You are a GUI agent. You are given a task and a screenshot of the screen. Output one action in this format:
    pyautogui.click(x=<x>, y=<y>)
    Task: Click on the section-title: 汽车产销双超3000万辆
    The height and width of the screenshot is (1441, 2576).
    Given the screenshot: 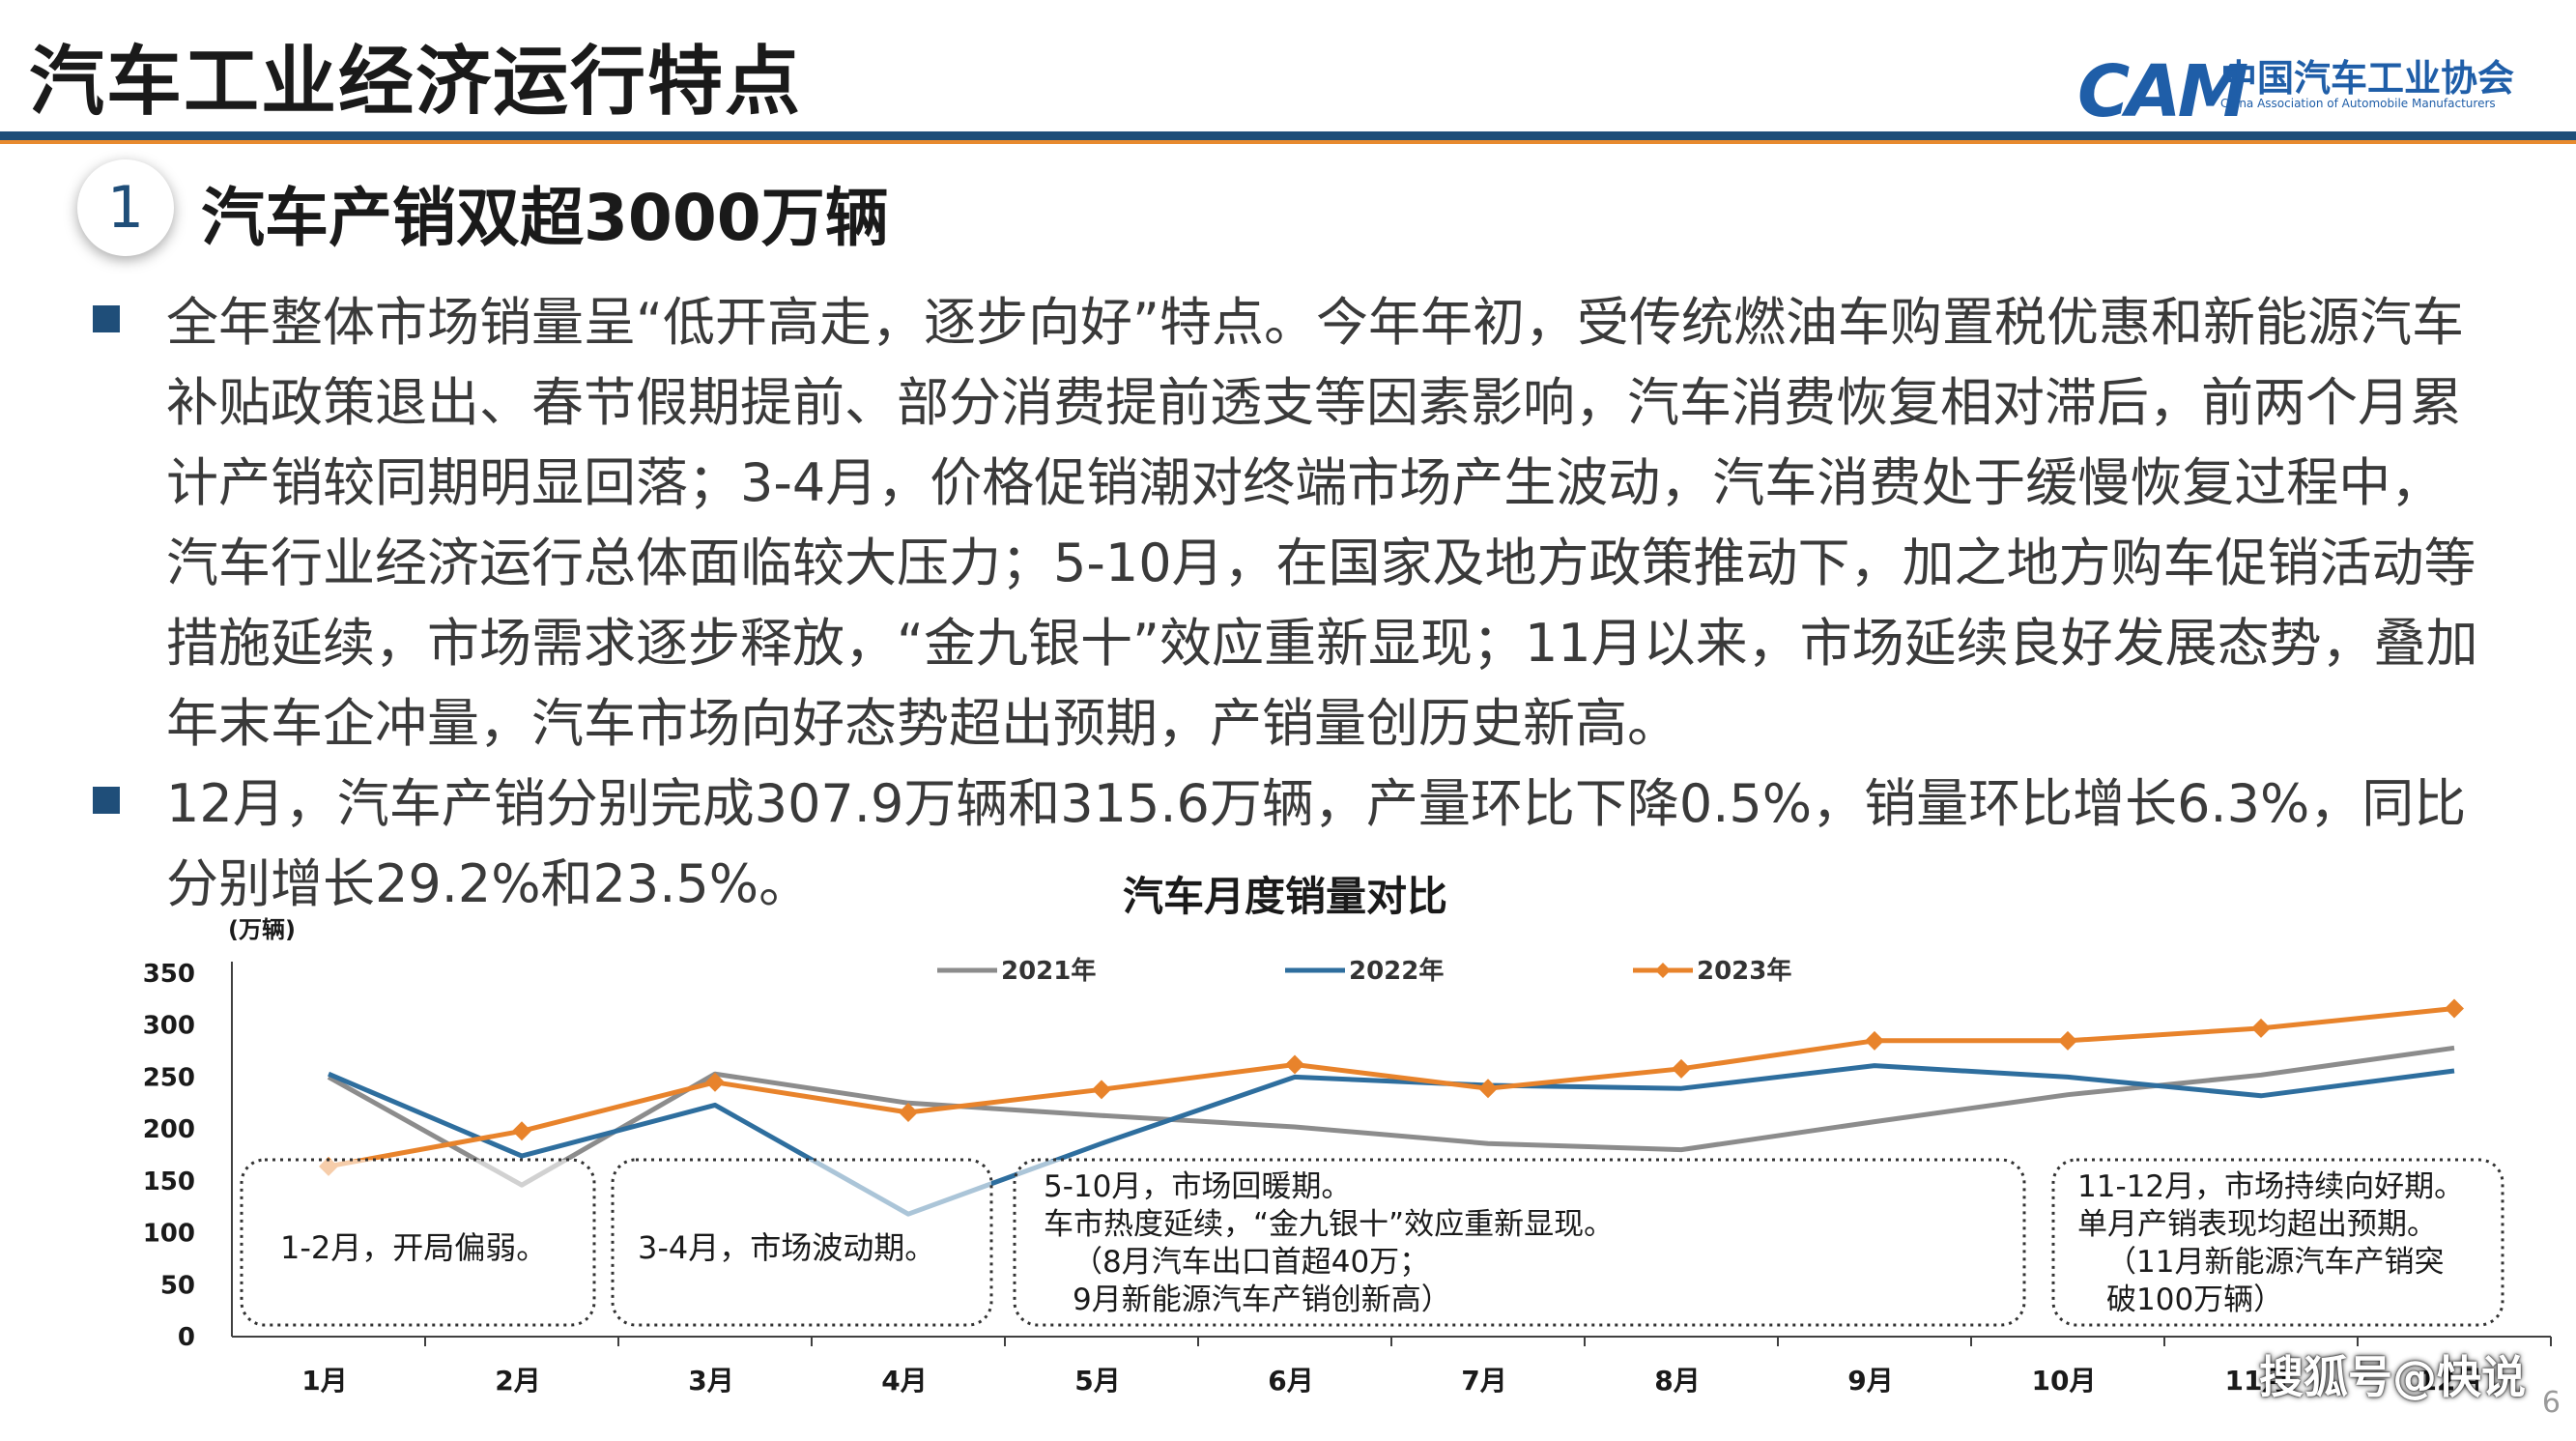 What is the action you would take?
    pyautogui.click(x=545, y=218)
    